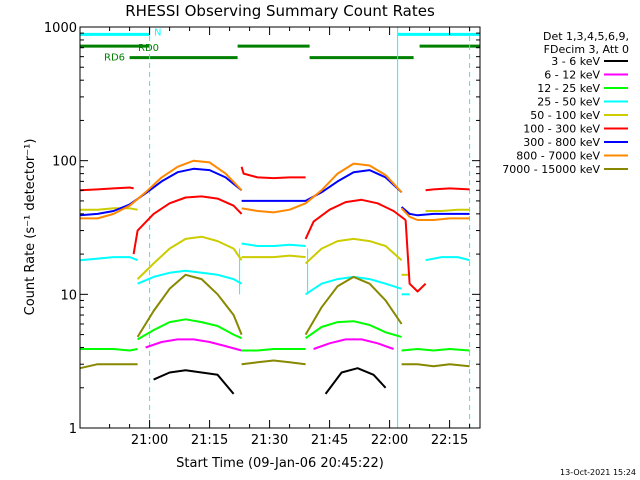  Describe the element at coordinates (551, 169) in the screenshot. I see `legend-entry-label-8: 7000 - 15000 keV` at that location.